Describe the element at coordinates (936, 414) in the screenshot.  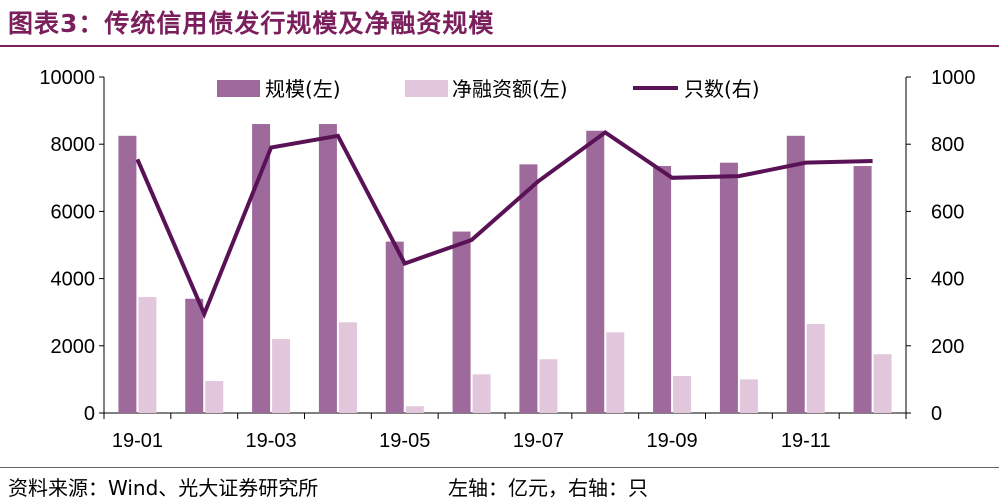
I see `right-tick-label: 0` at that location.